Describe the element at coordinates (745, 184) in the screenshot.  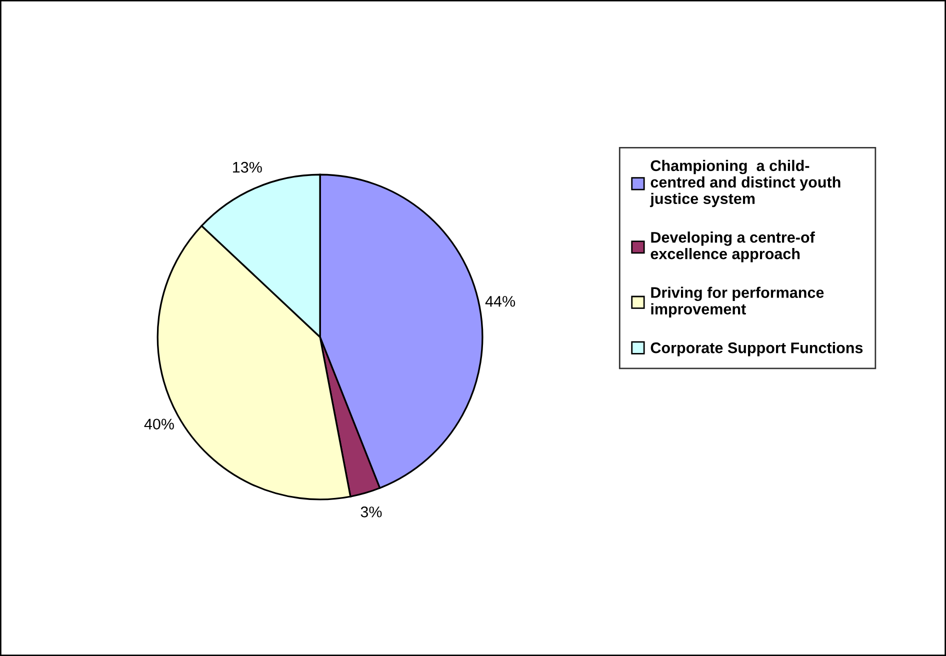
I see `legend-label: Championing a child- centred and distinct youth justice system` at that location.